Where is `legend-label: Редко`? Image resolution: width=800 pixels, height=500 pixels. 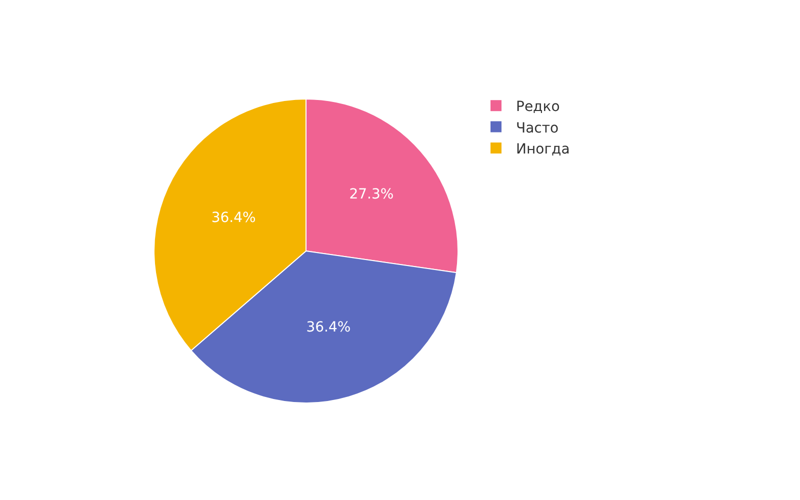
legend-label: Редко is located at coordinates (538, 107).